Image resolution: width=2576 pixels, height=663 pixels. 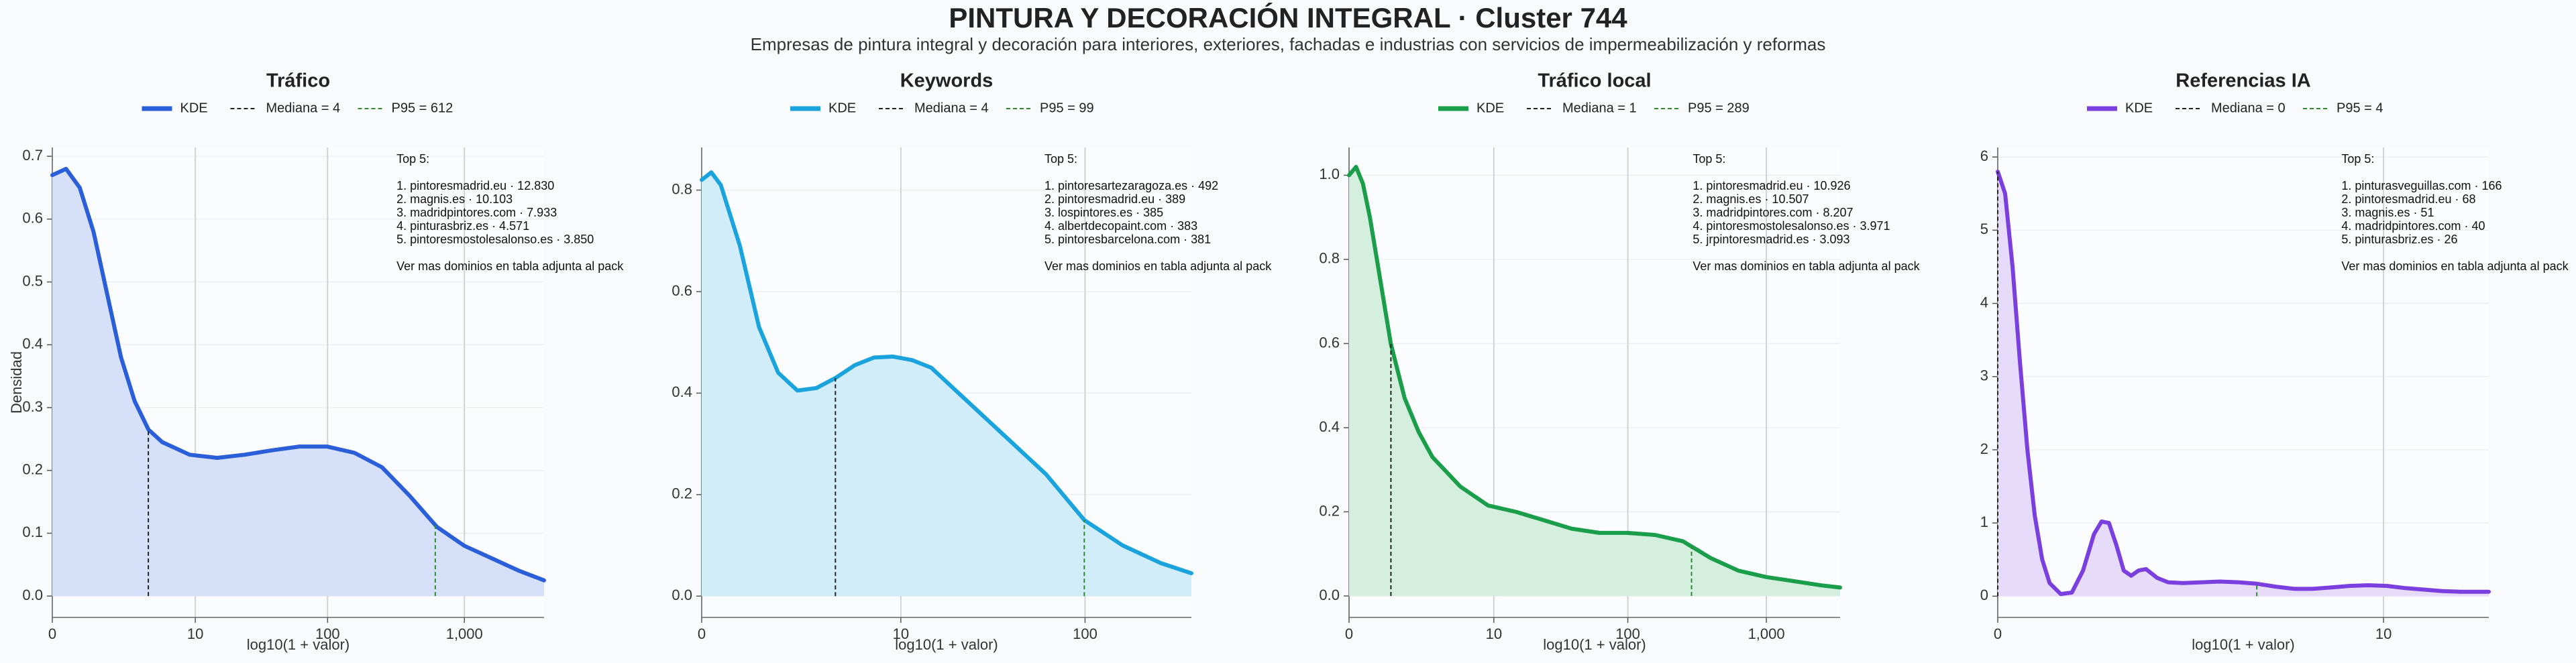 What do you see at coordinates (1984, 375) in the screenshot?
I see `y-tick-label: 3` at bounding box center [1984, 375].